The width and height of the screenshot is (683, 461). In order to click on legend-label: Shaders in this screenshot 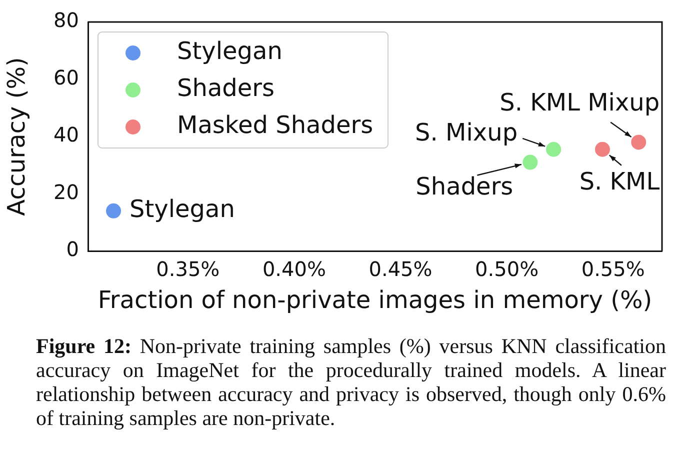, I will do `click(226, 88)`.